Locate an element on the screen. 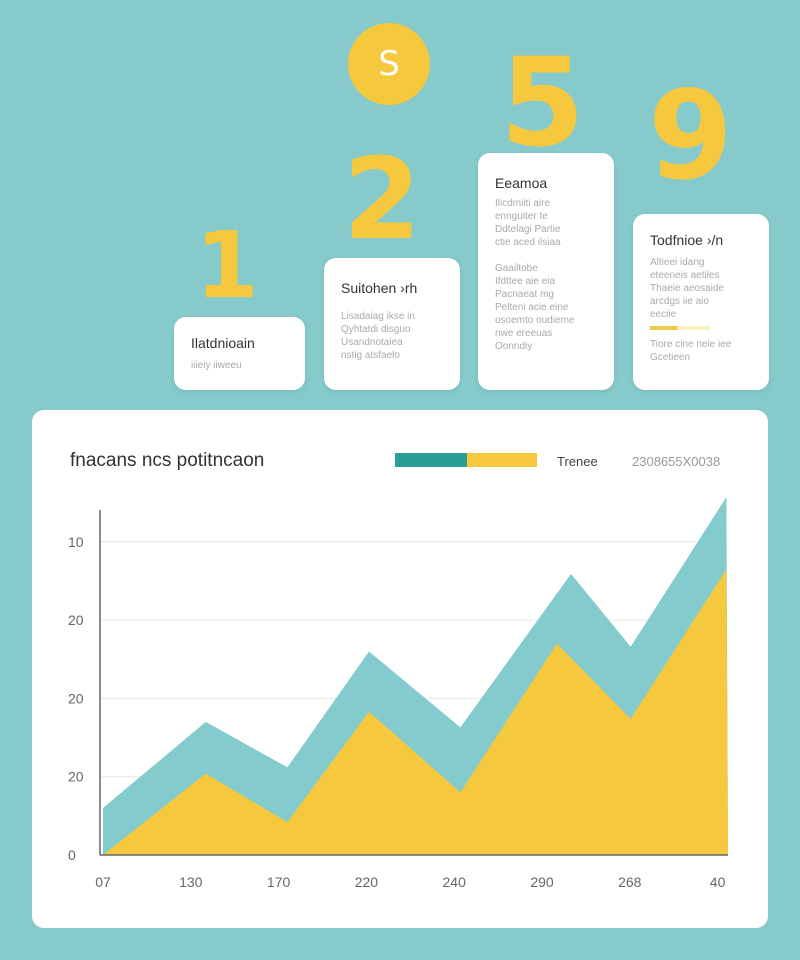  card-text: Altieei idang is located at coordinates (677, 262).